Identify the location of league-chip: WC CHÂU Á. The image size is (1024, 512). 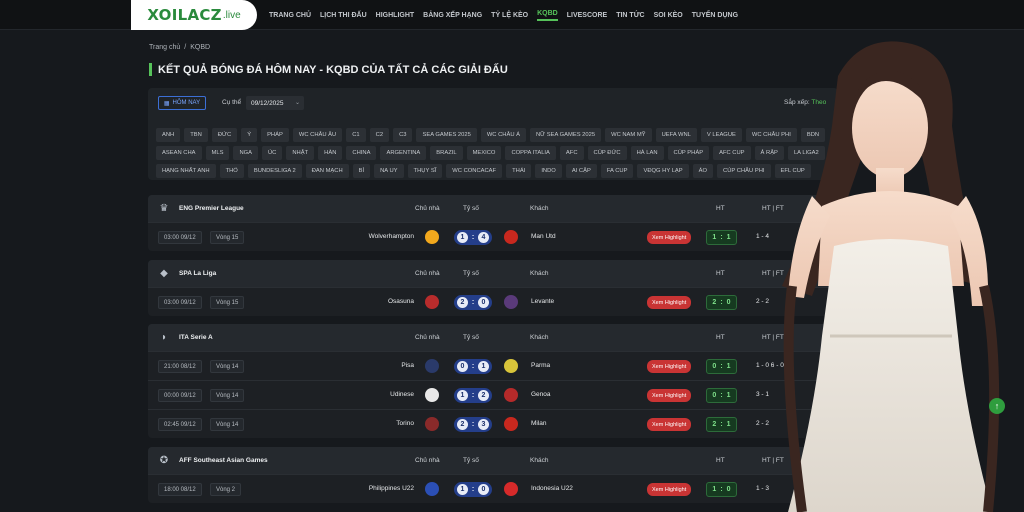
(503, 135).